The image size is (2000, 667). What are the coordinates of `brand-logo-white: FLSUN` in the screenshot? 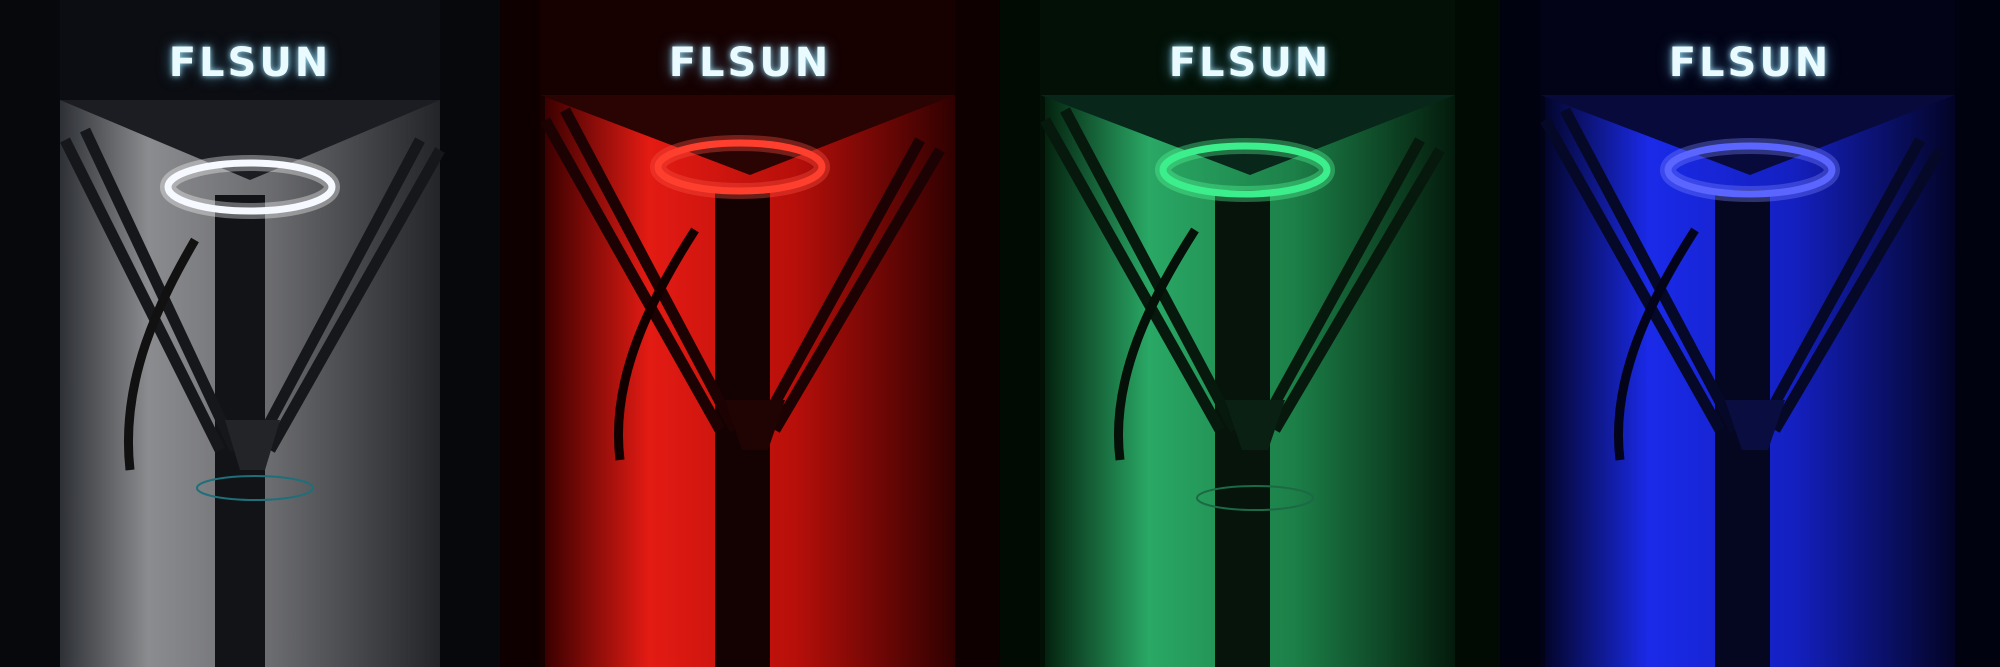 It's located at (250, 63).